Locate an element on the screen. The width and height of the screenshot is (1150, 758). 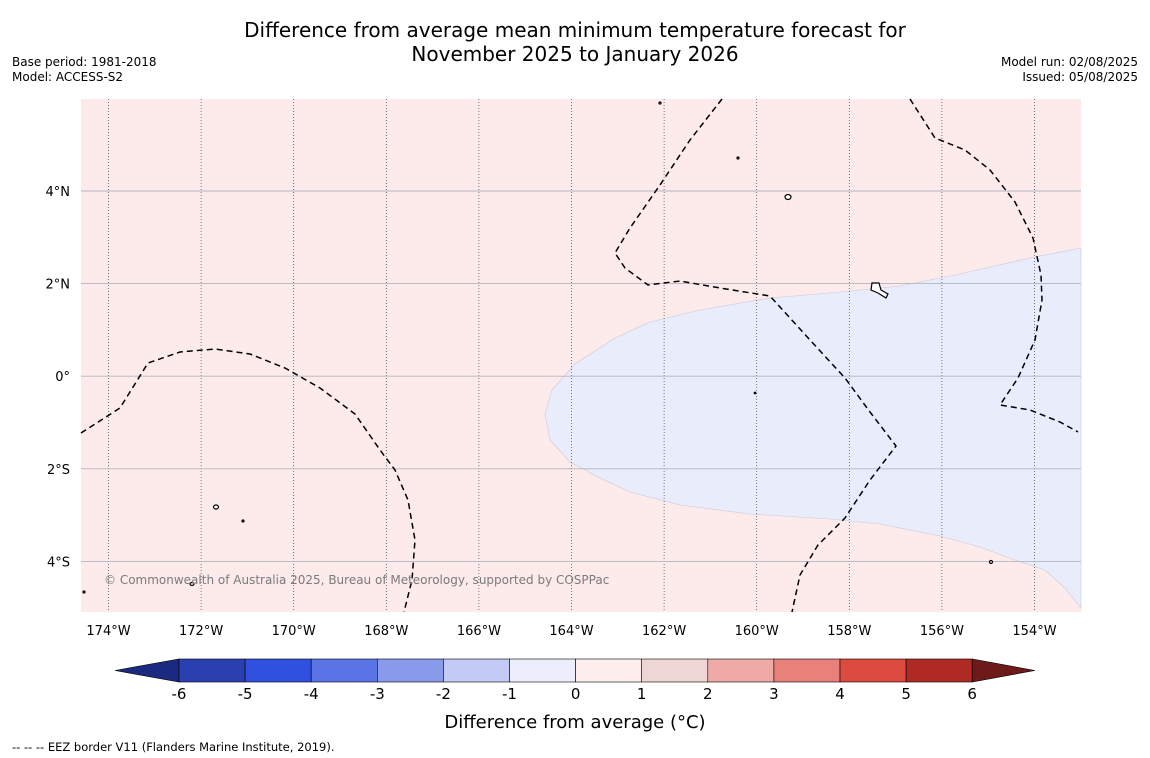
issued-text: Issued: 05/08/2025 is located at coordinates (1080, 77).